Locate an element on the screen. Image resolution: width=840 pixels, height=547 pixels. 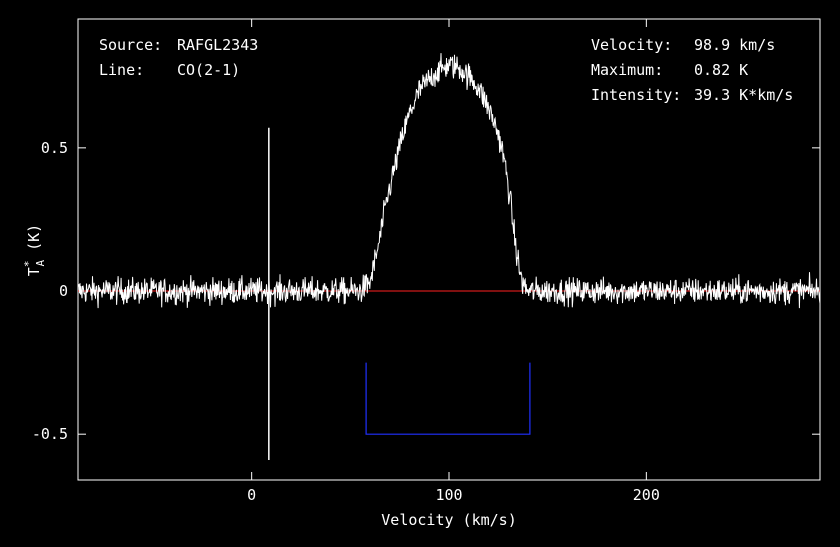
velocity-value: 98.9 km/s is located at coordinates (734, 45).